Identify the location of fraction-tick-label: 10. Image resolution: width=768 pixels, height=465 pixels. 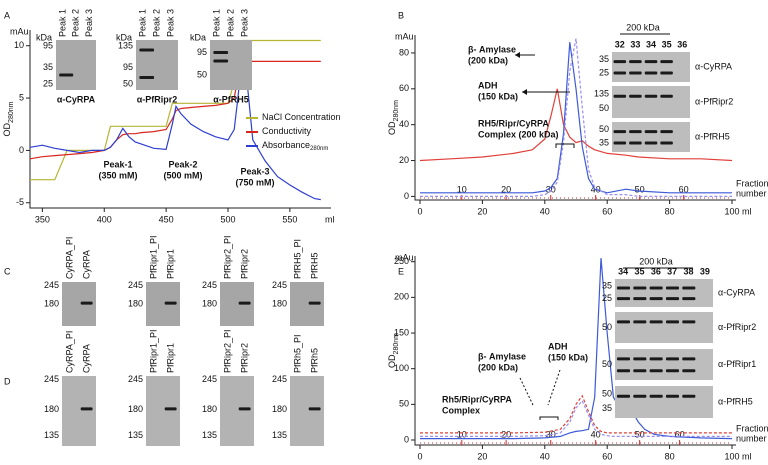
(462, 189).